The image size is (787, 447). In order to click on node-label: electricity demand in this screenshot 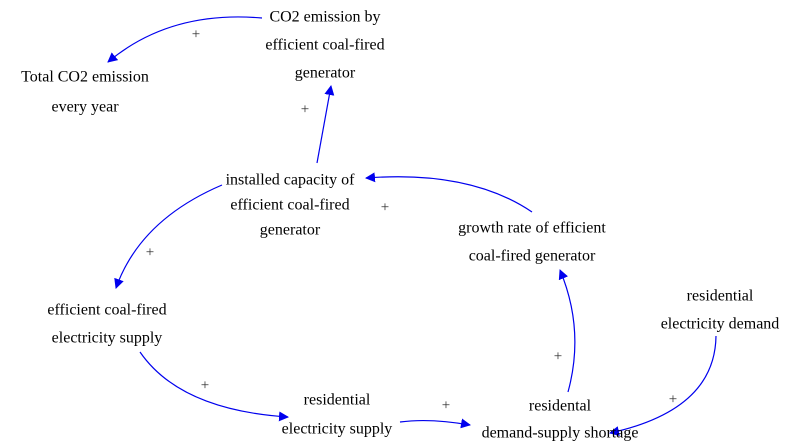, I will do `click(720, 324)`.